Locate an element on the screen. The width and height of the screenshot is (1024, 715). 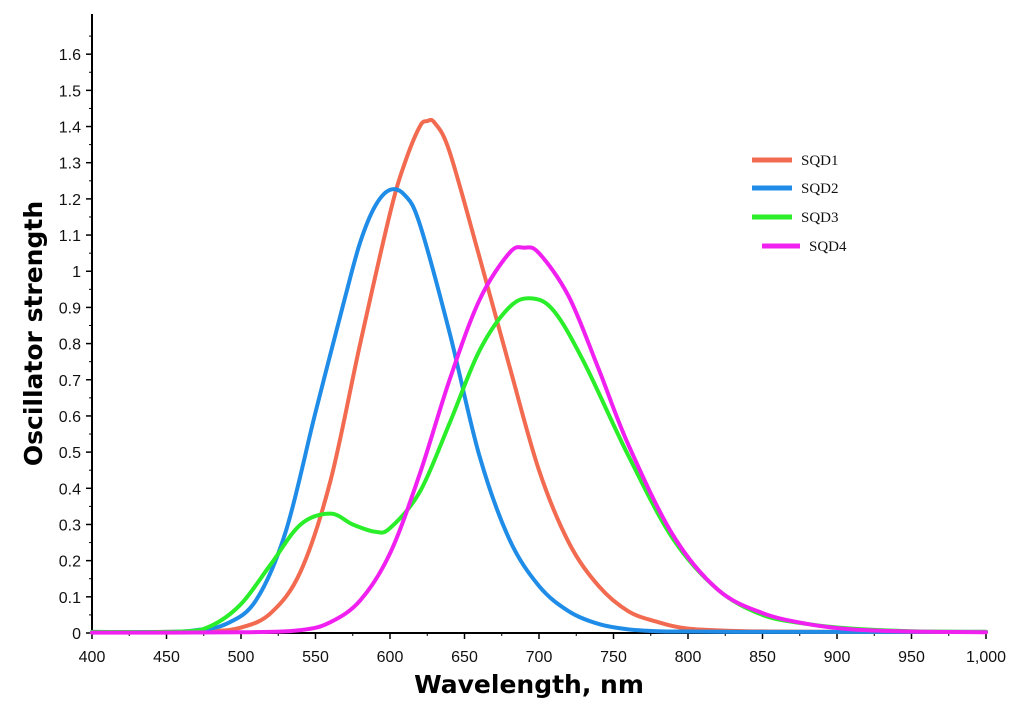
legend-label-sqd2: SQD2 is located at coordinates (820, 189).